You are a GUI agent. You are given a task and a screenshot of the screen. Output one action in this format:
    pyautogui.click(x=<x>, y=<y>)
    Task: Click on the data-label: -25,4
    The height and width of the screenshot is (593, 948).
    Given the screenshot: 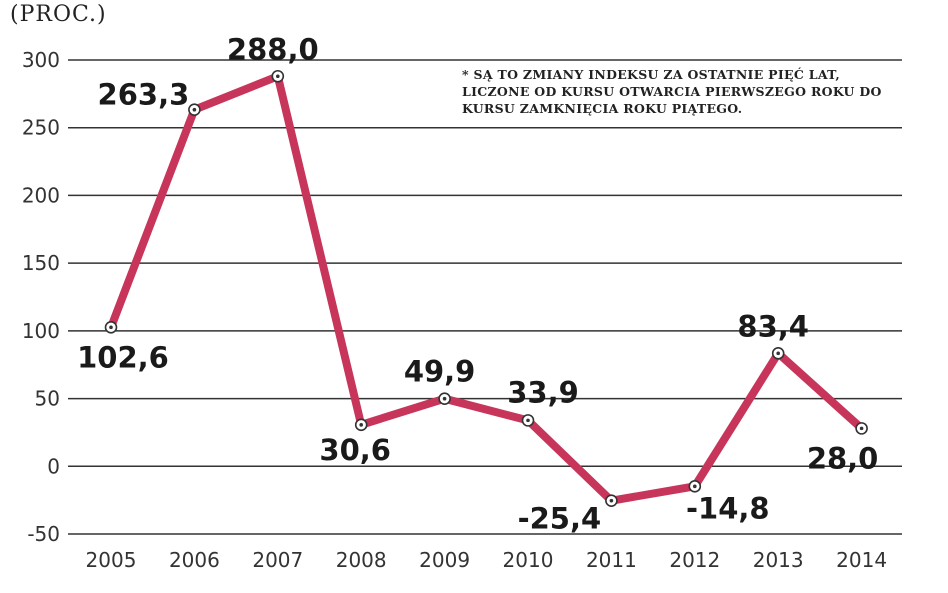 What is the action you would take?
    pyautogui.click(x=560, y=519)
    